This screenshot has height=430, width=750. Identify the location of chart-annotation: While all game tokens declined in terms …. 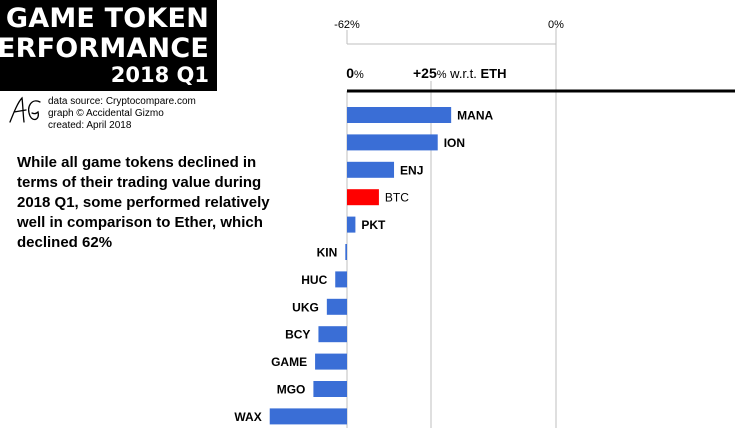
(143, 202).